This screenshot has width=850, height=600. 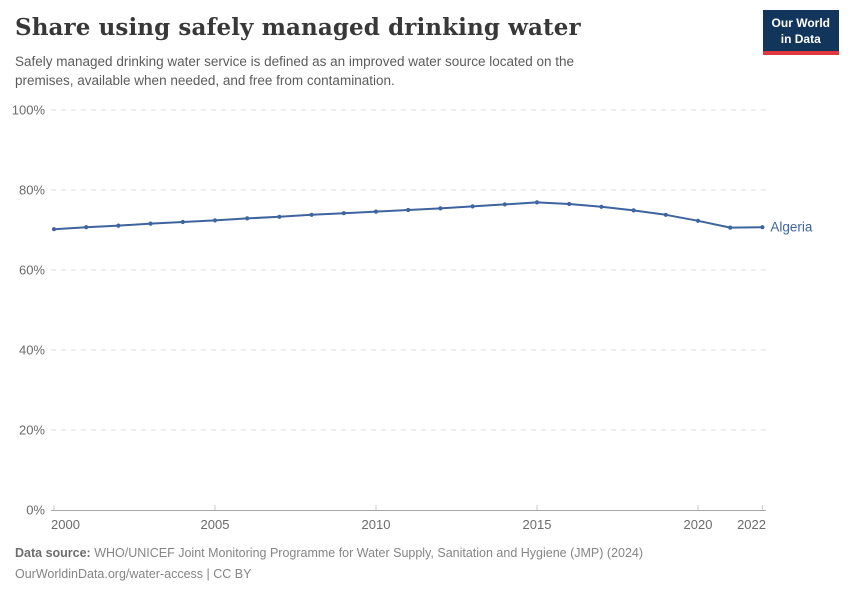 I want to click on y-tick-label: 40%, so click(x=32, y=350).